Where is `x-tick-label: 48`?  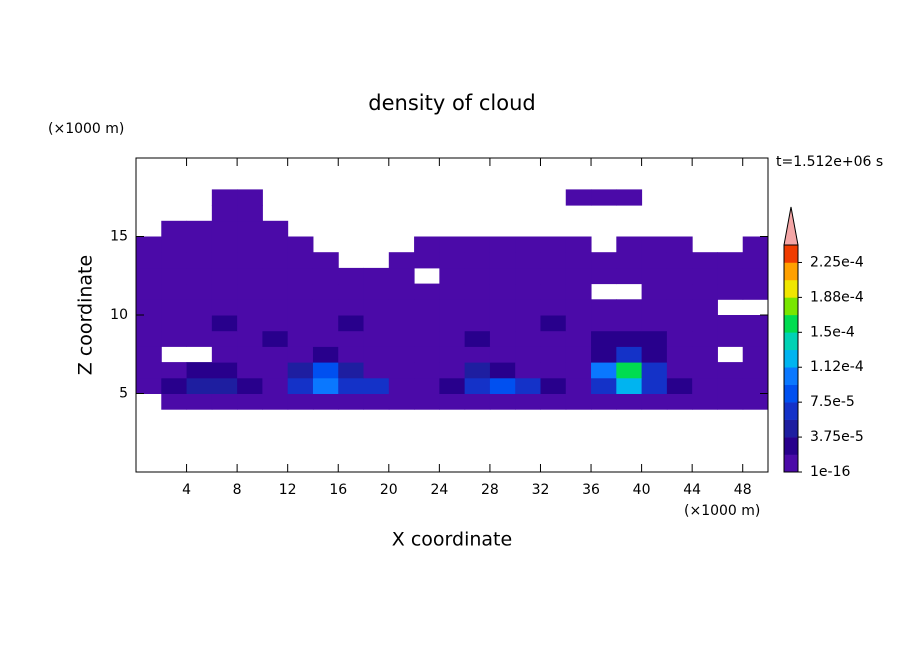
x-tick-label: 48 is located at coordinates (743, 490).